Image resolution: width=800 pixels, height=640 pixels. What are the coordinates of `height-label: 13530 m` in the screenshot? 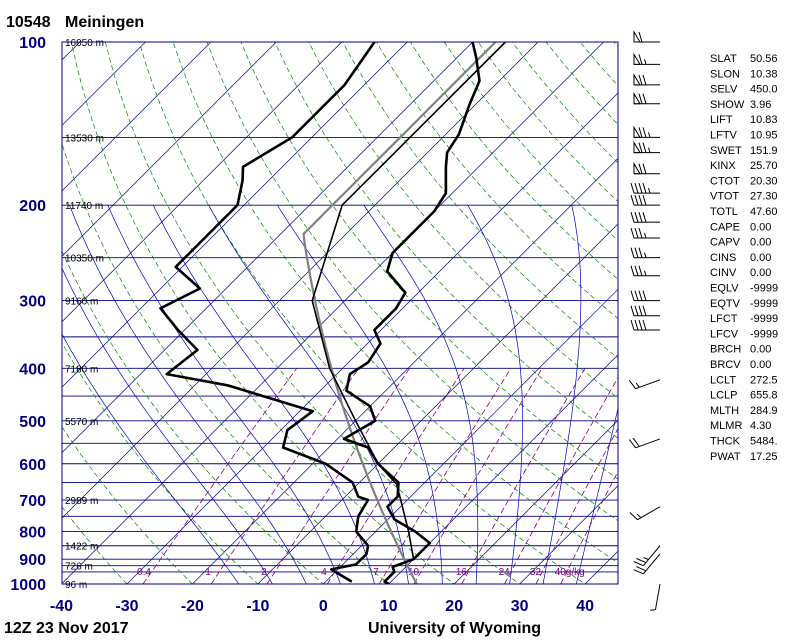 It's located at (84, 138).